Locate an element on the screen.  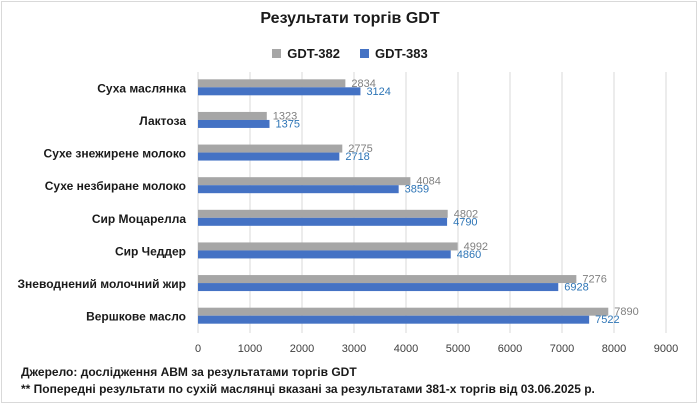
x-tick-label: 1000 is located at coordinates (250, 349).